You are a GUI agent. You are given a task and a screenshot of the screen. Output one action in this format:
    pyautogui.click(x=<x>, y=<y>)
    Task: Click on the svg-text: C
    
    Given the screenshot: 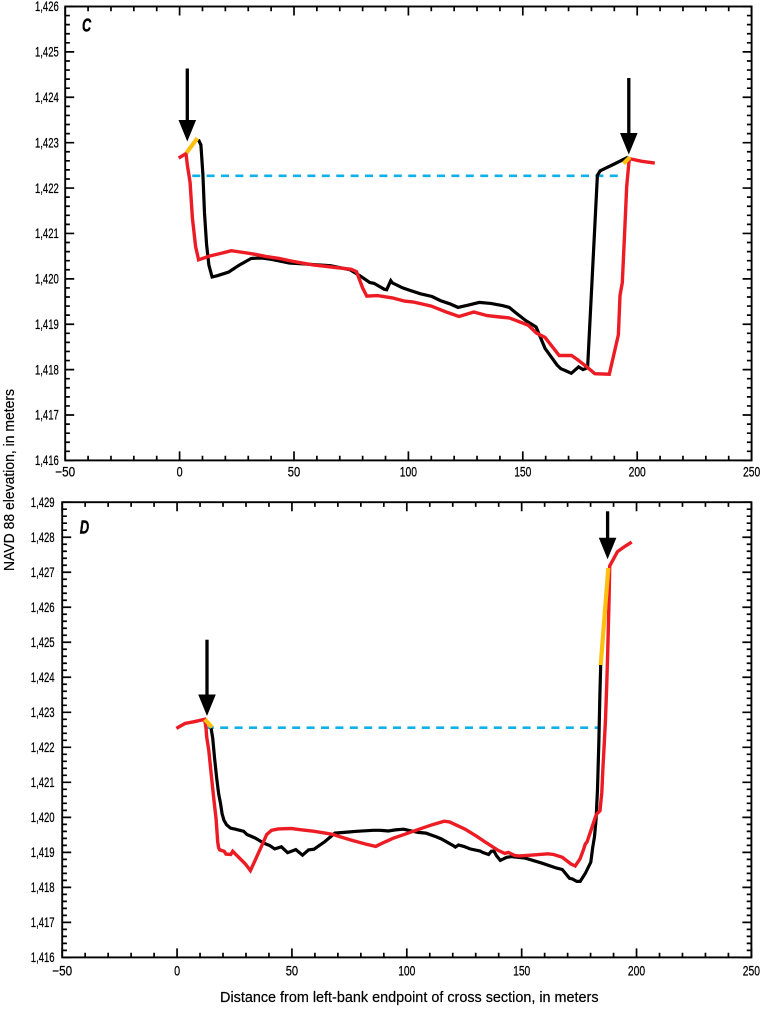 What is the action you would take?
    pyautogui.click(x=87, y=25)
    